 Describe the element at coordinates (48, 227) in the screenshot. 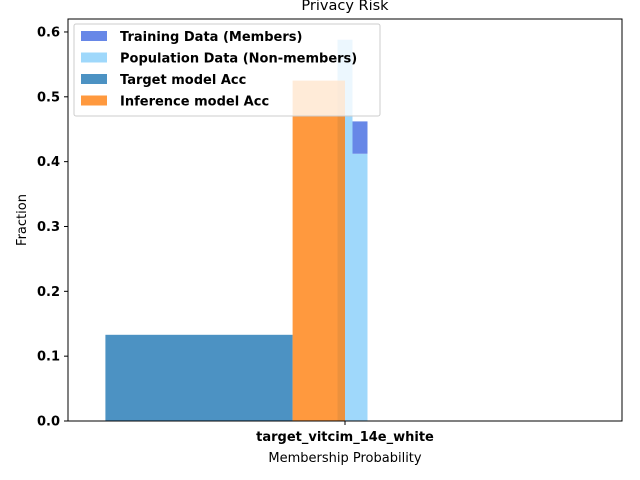

I see `y-tick-label: 0.3` at that location.